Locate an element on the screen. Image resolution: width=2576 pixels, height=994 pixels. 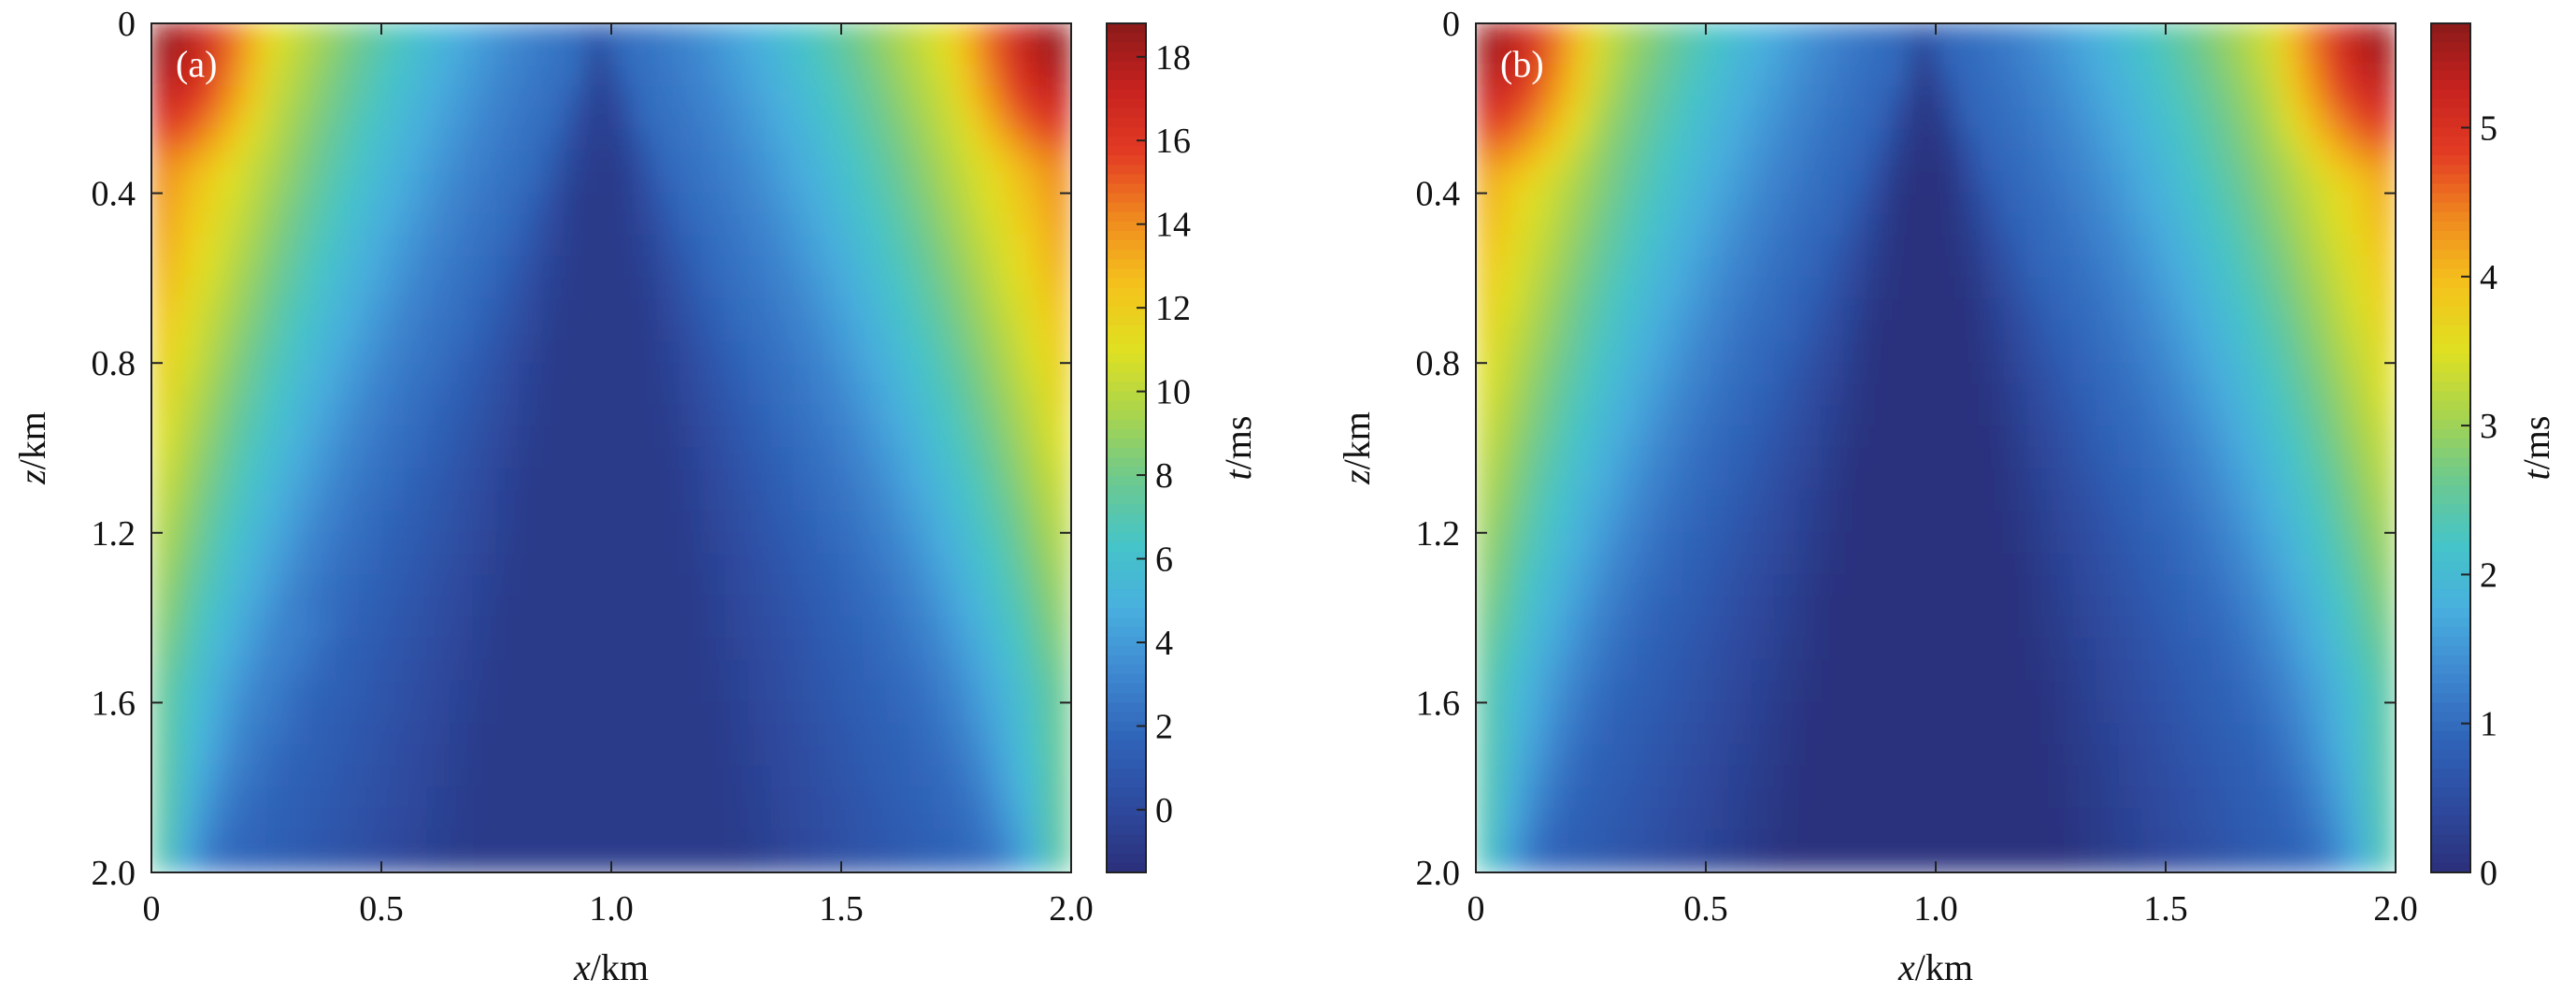
colorbar-tick-label: 18 is located at coordinates (1173, 58).